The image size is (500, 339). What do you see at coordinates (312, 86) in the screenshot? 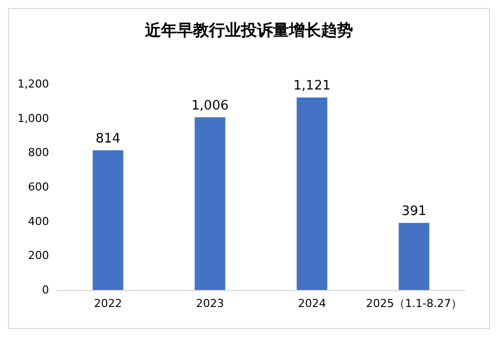
I see `data-label: 1,121` at bounding box center [312, 86].